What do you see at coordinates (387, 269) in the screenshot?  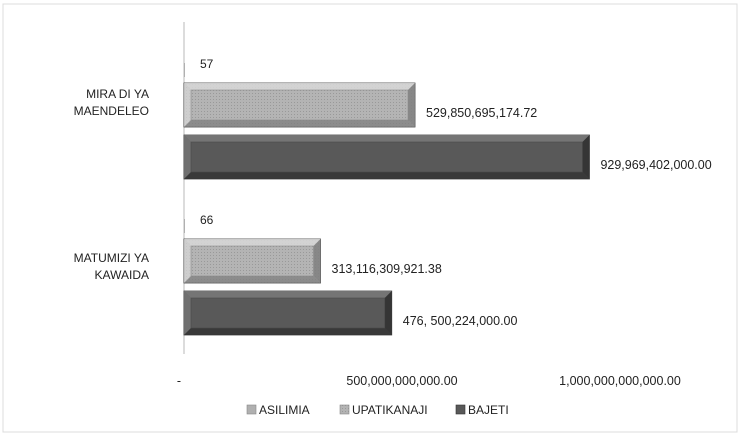 I see `data-label-upatikanaji-matumizi-ya-kawaida: 313,116,309,921.38` at bounding box center [387, 269].